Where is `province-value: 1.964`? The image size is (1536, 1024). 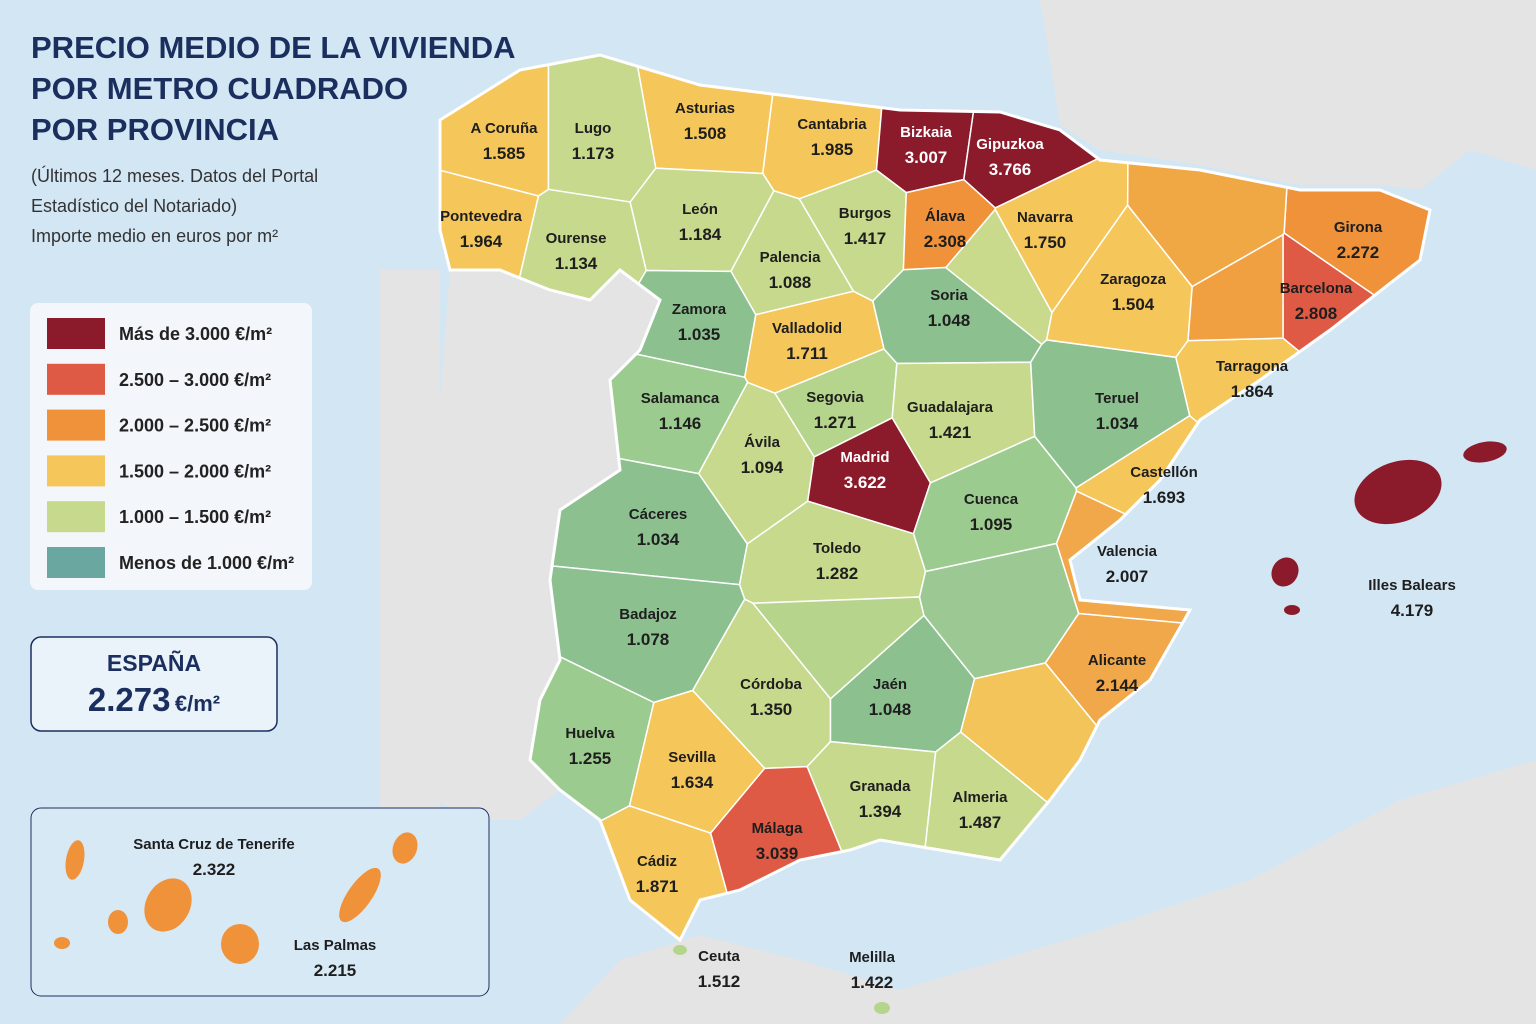
province-value: 1.964 is located at coordinates (481, 241).